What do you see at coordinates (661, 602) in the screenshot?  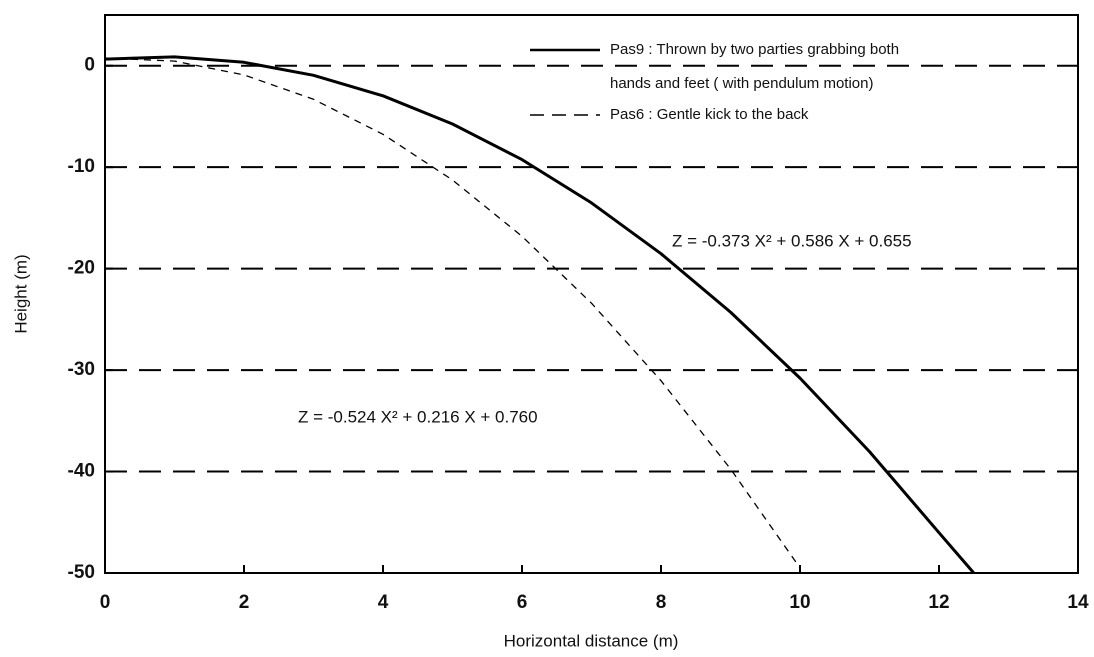 I see `x-tick-label: 8` at bounding box center [661, 602].